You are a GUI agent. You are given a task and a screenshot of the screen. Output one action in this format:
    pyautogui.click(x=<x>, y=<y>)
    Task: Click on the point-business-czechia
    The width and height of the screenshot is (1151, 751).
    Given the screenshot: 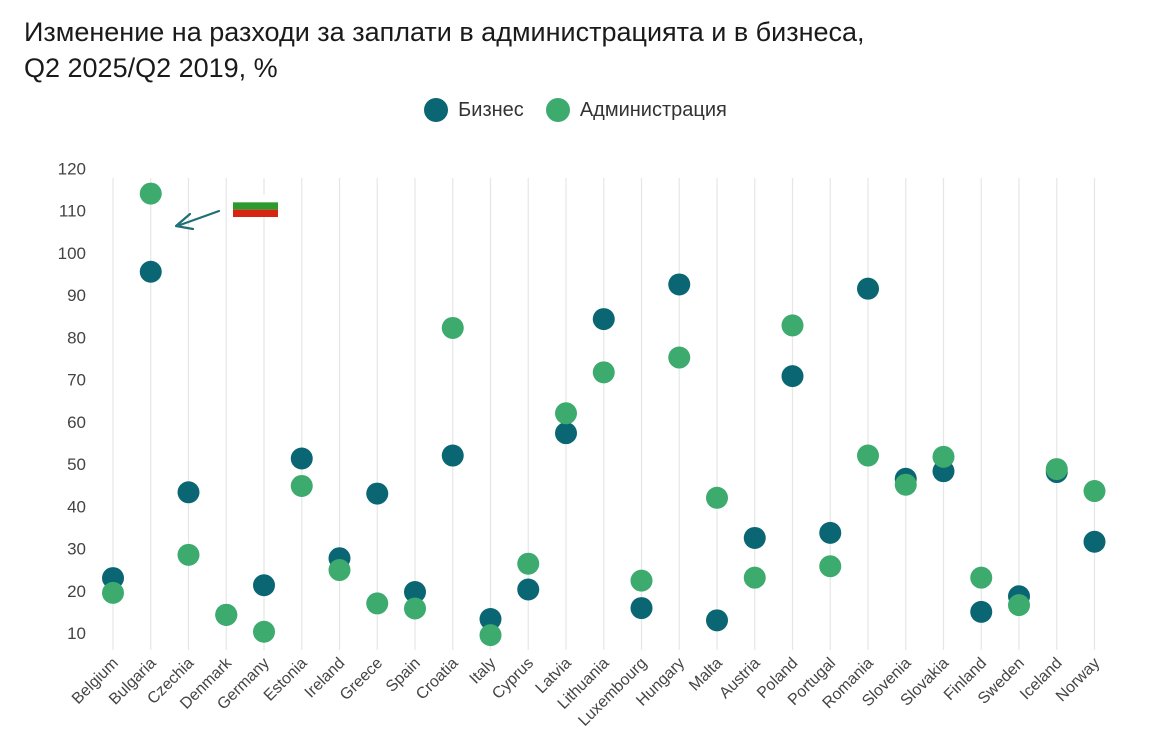 What is the action you would take?
    pyautogui.click(x=188, y=492)
    